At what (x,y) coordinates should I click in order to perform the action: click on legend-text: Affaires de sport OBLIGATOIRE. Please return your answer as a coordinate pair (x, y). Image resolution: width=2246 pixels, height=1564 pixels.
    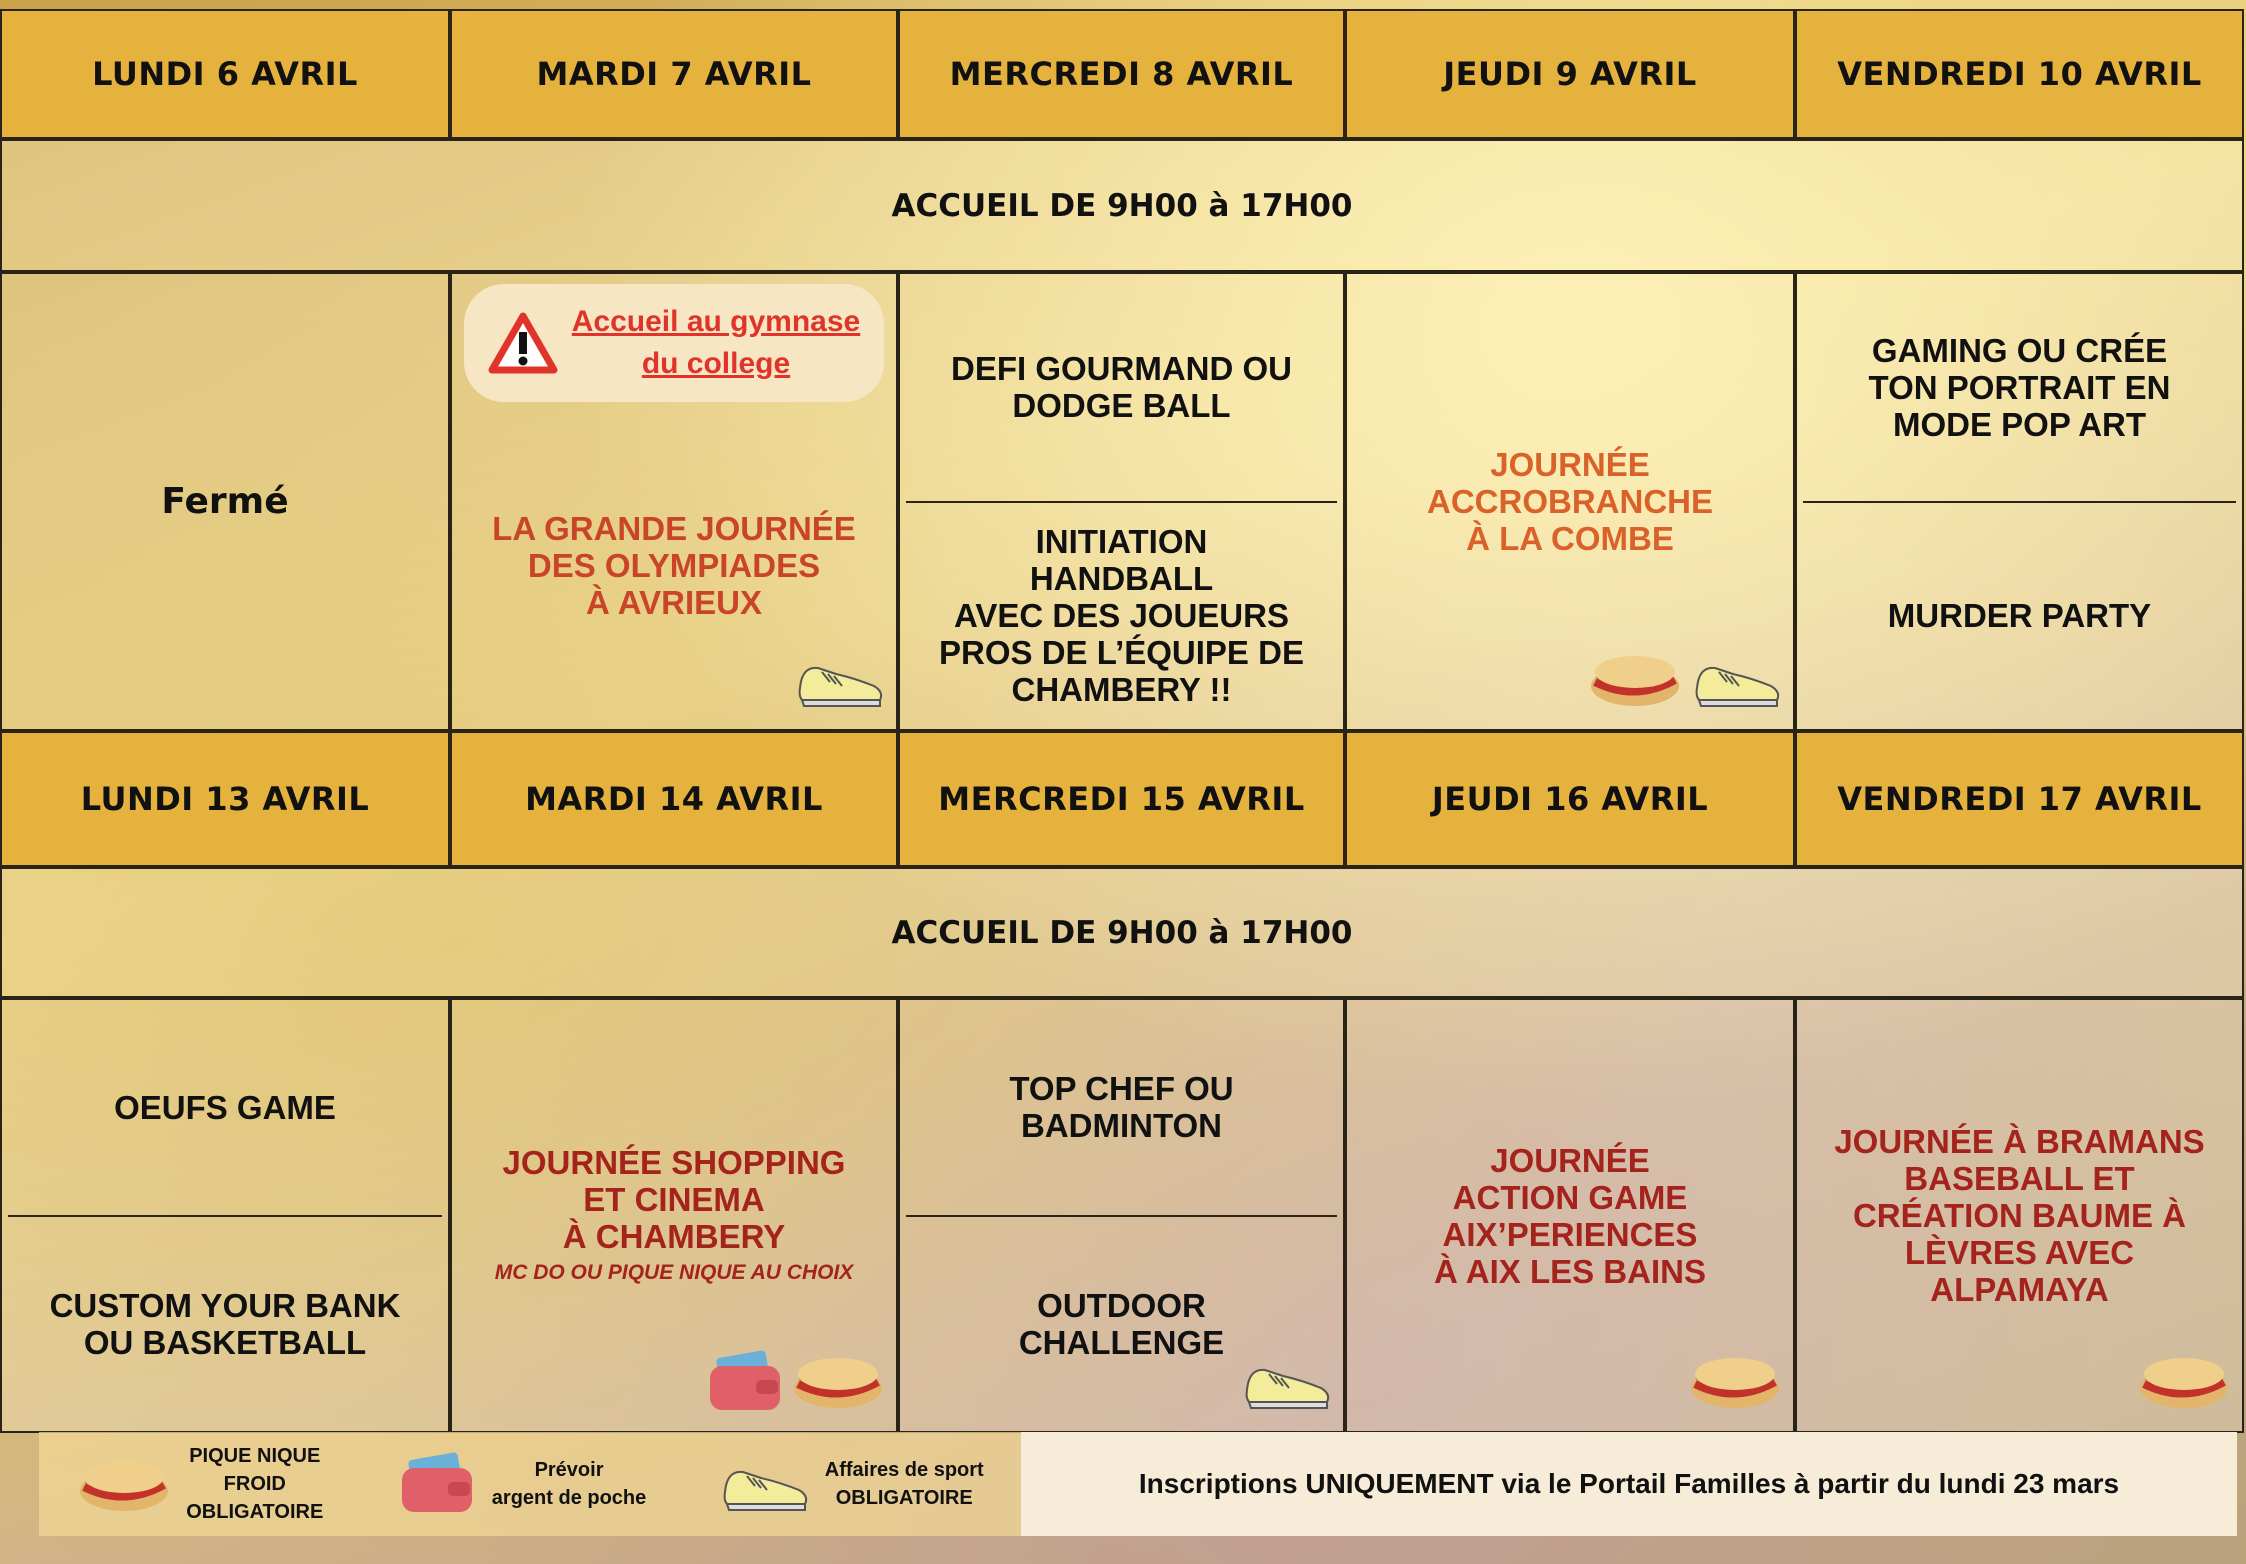
    Looking at the image, I should click on (904, 1484).